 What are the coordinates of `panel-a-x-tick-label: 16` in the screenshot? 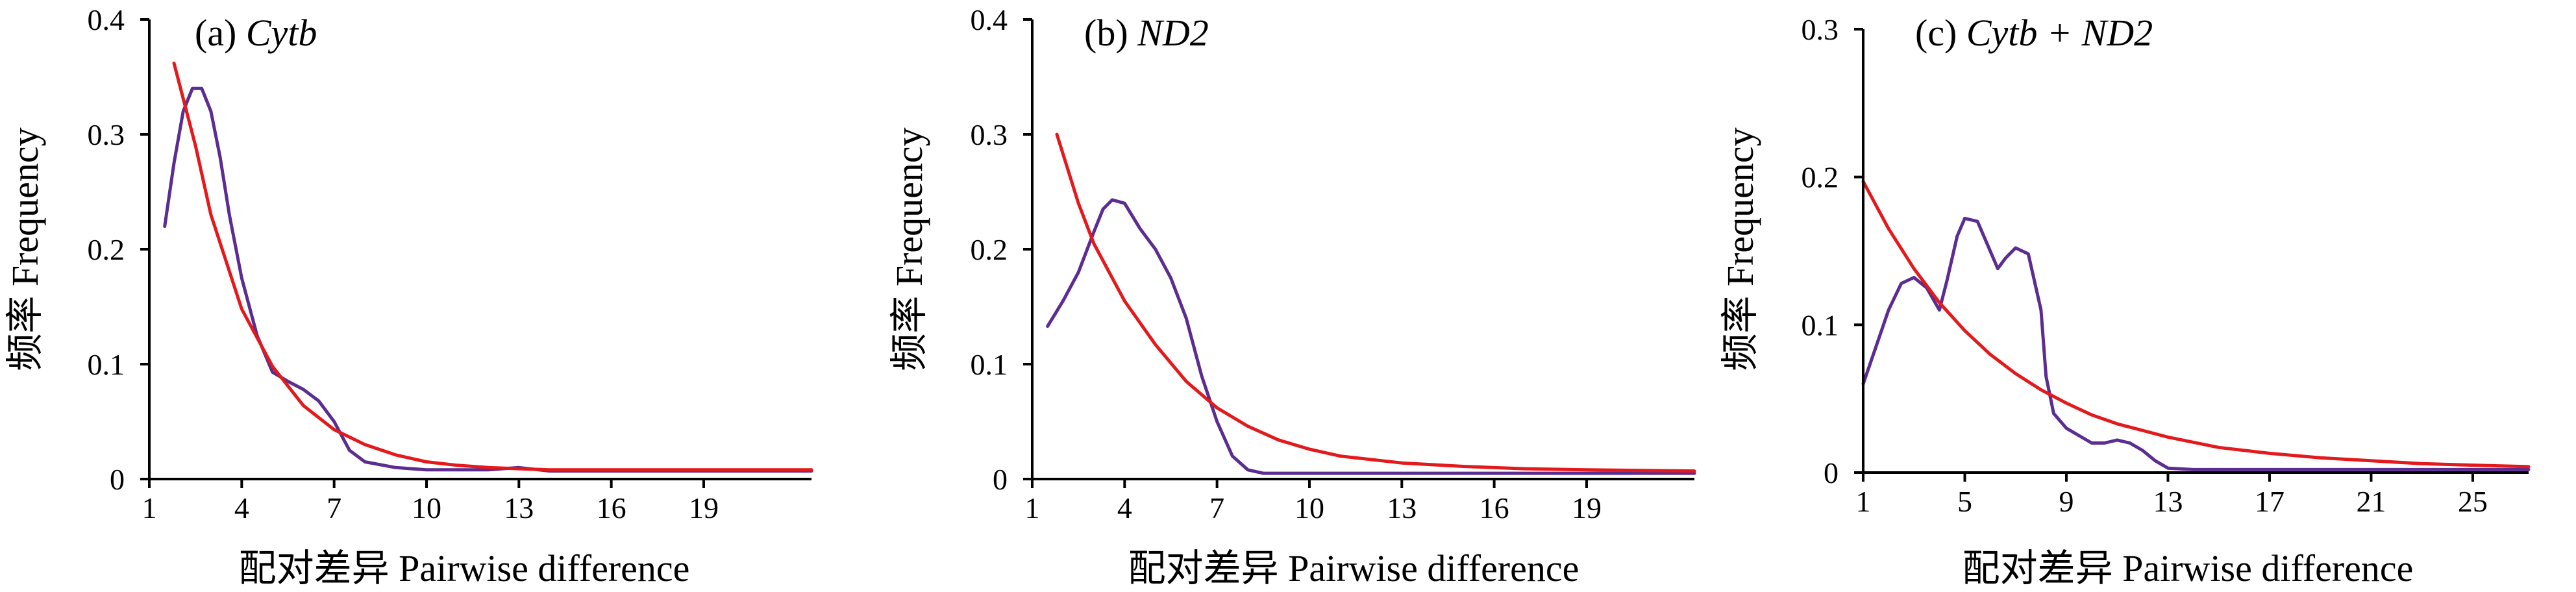 It's located at (611, 508).